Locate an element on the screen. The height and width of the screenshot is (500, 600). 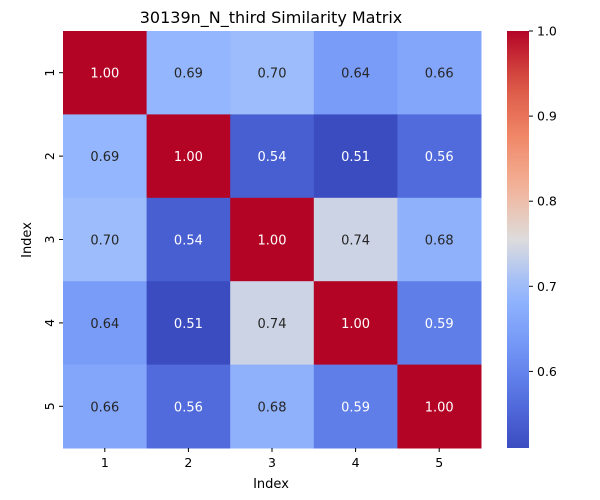
x-tick-label: 3 is located at coordinates (272, 462).